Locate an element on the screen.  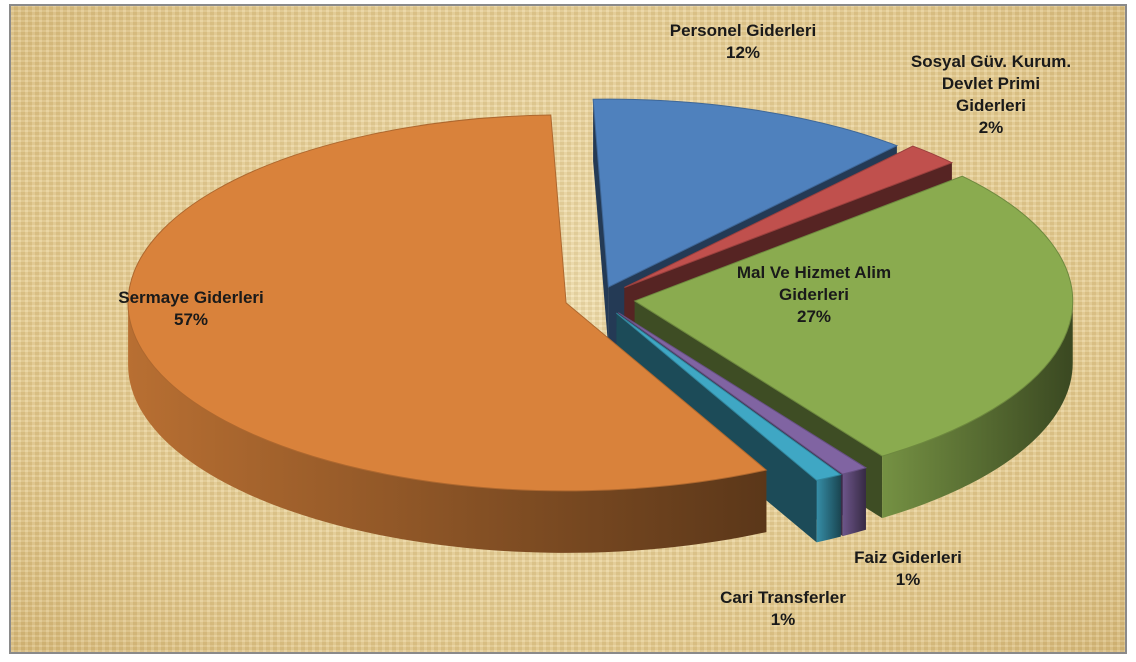
slice-label-line: Cari Transferler is located at coordinates (783, 597).